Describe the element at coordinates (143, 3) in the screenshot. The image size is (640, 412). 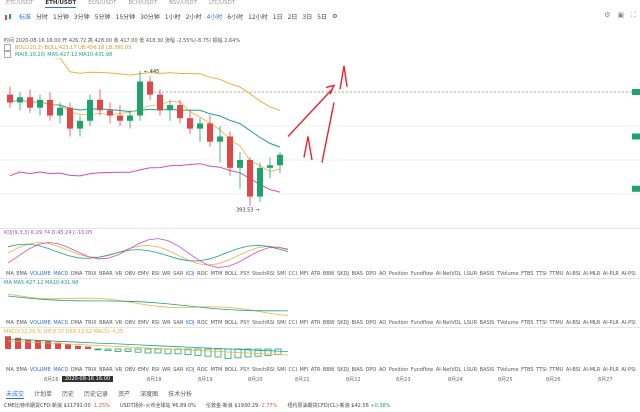
I see `symbol-tab: BCH/USDT` at that location.